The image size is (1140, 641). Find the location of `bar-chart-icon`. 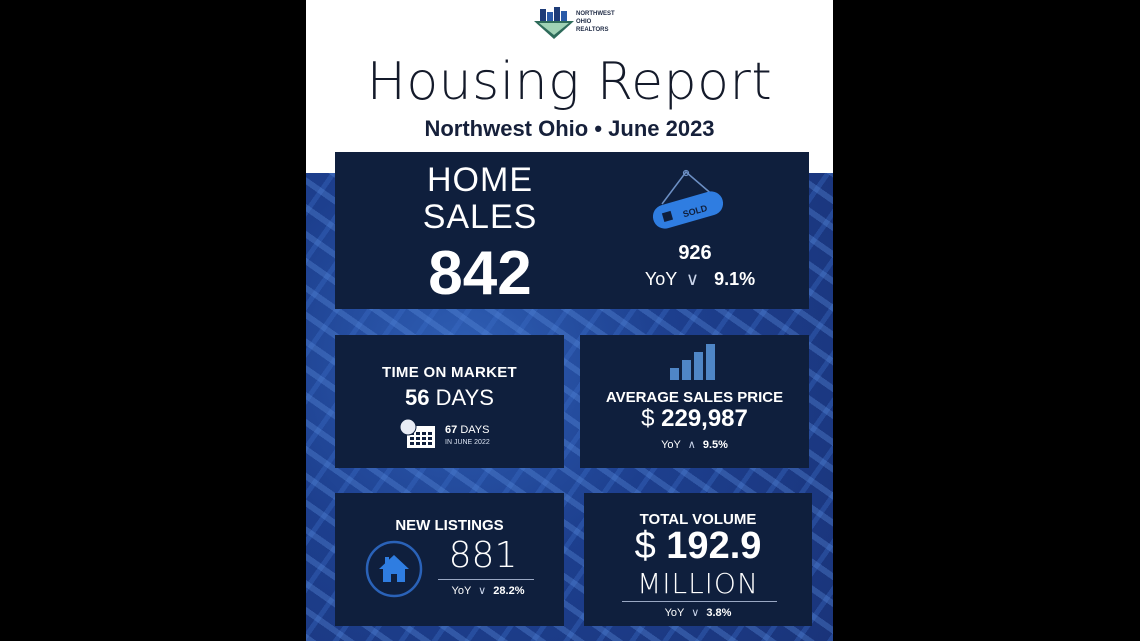

bar-chart-icon is located at coordinates (692, 362).